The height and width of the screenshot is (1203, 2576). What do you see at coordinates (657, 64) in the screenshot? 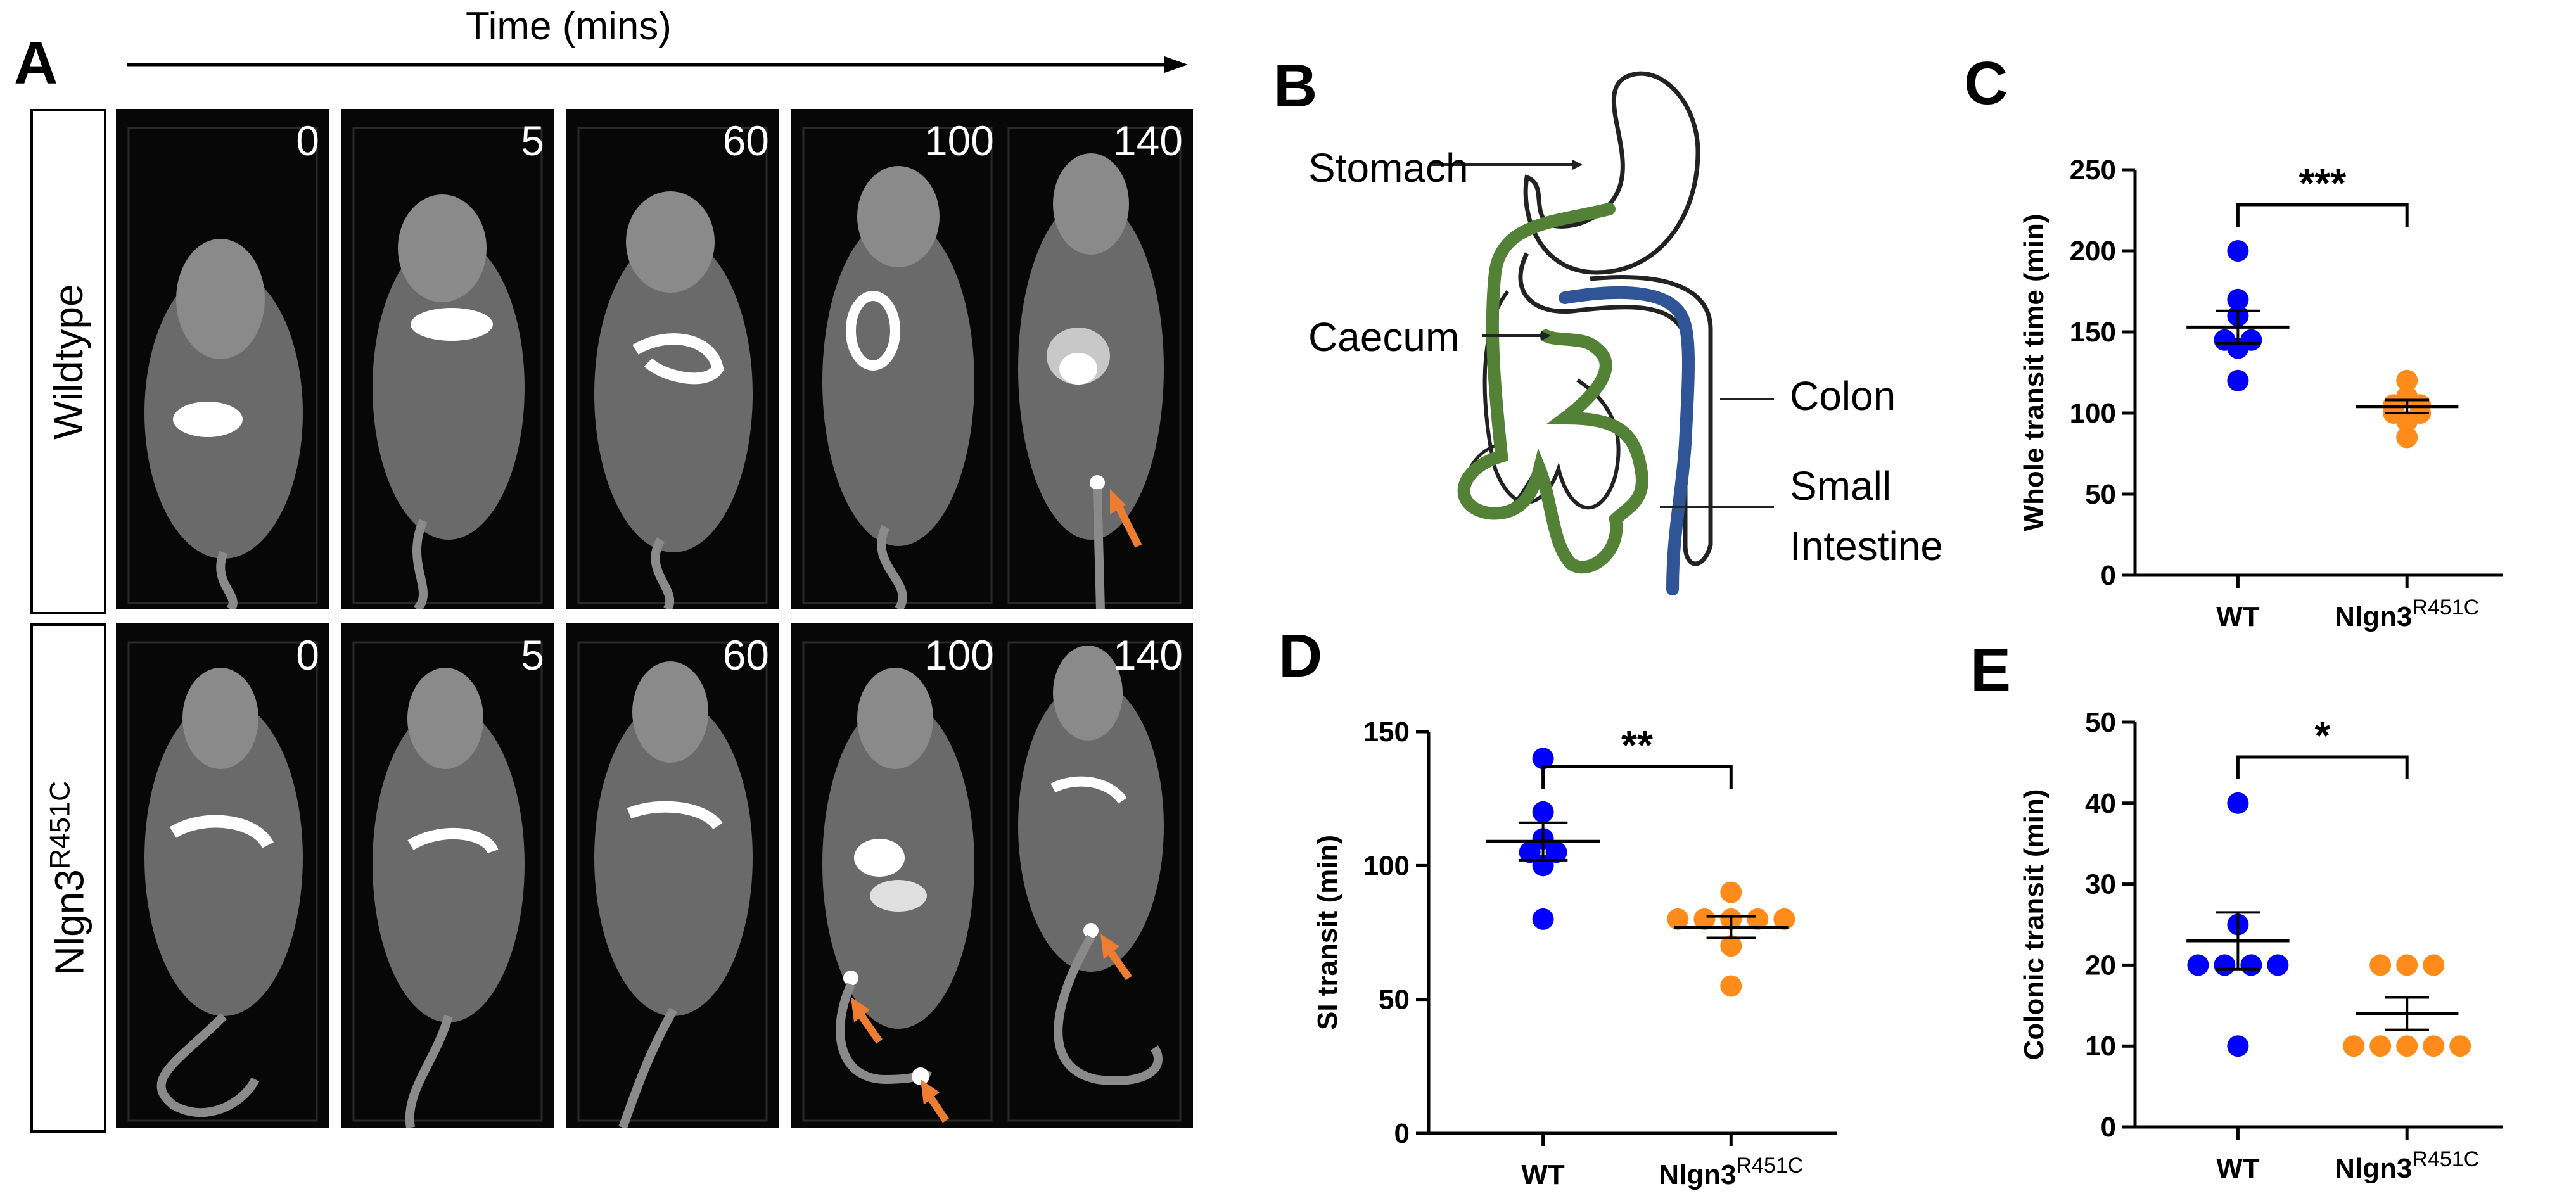
I see `time-axis-arrow` at bounding box center [657, 64].